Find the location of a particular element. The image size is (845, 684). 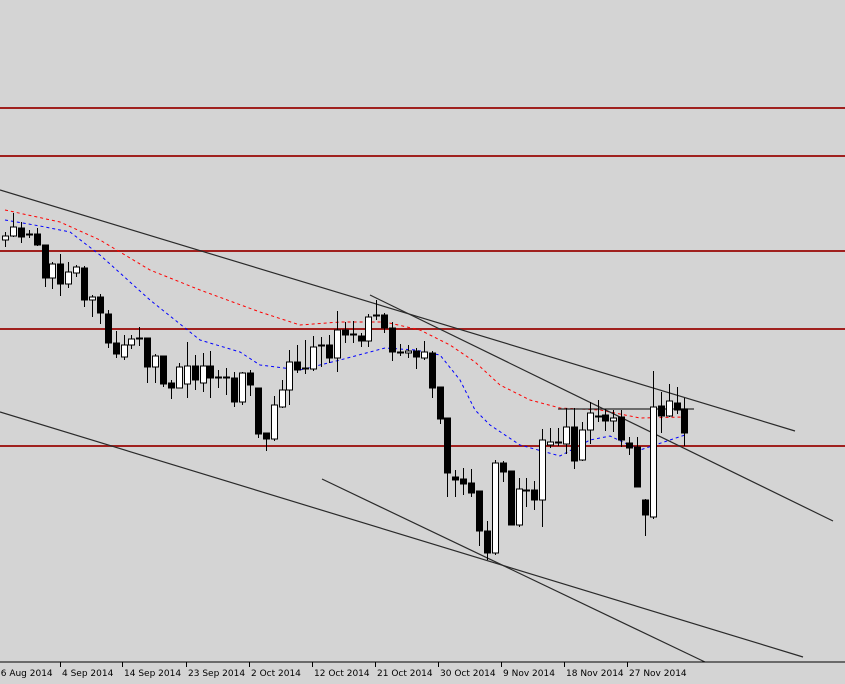

x-tick-label: 18 Nov 2014 is located at coordinates (595, 674).